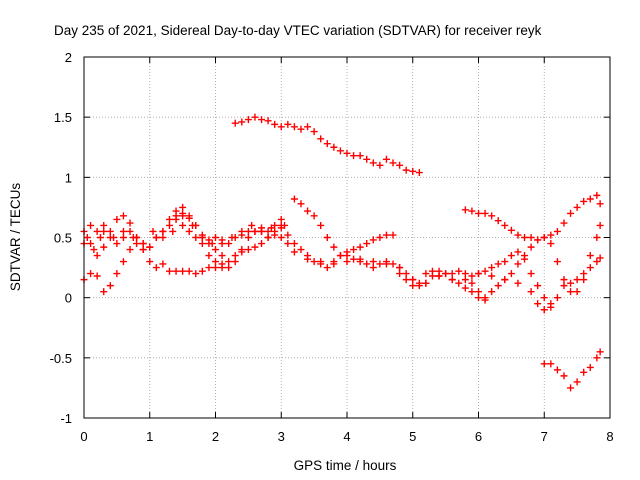 Image resolution: width=640 pixels, height=480 pixels. I want to click on y-tick-label: -0.5, so click(61, 358).